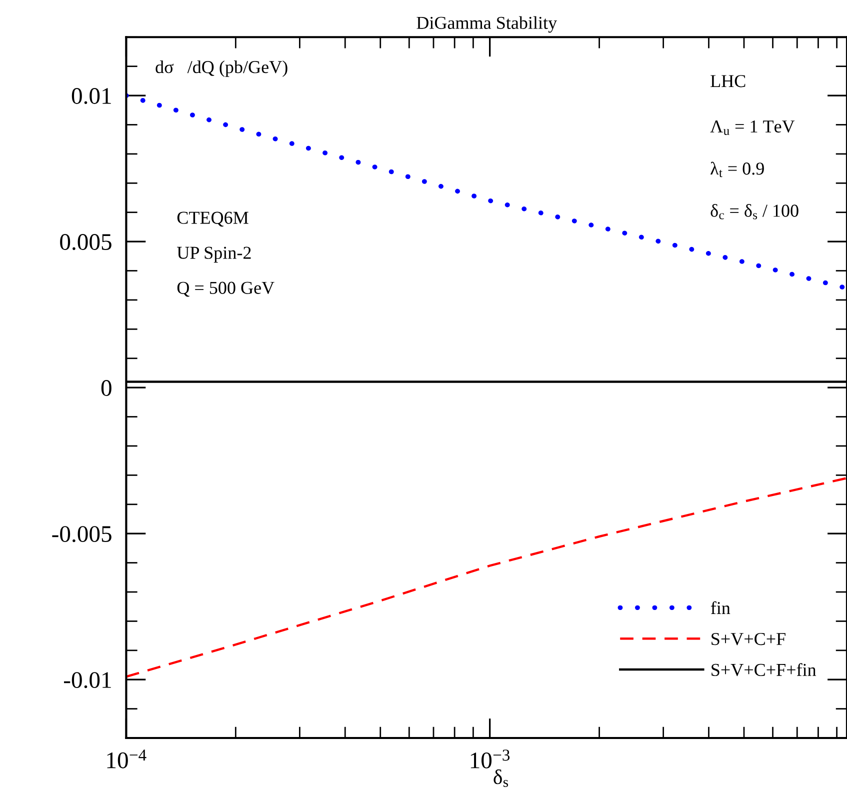 This screenshot has height=807, width=847. What do you see at coordinates (737, 170) in the screenshot?
I see `annotation: λ$_{t}$ = 0.9` at bounding box center [737, 170].